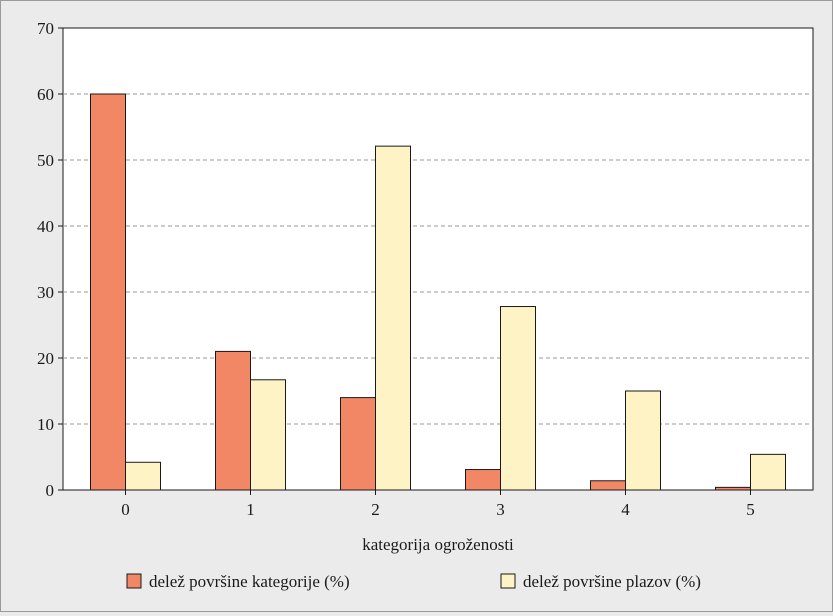 The height and width of the screenshot is (616, 833). What do you see at coordinates (45, 292) in the screenshot?
I see `y-tick-label: 30` at bounding box center [45, 292].